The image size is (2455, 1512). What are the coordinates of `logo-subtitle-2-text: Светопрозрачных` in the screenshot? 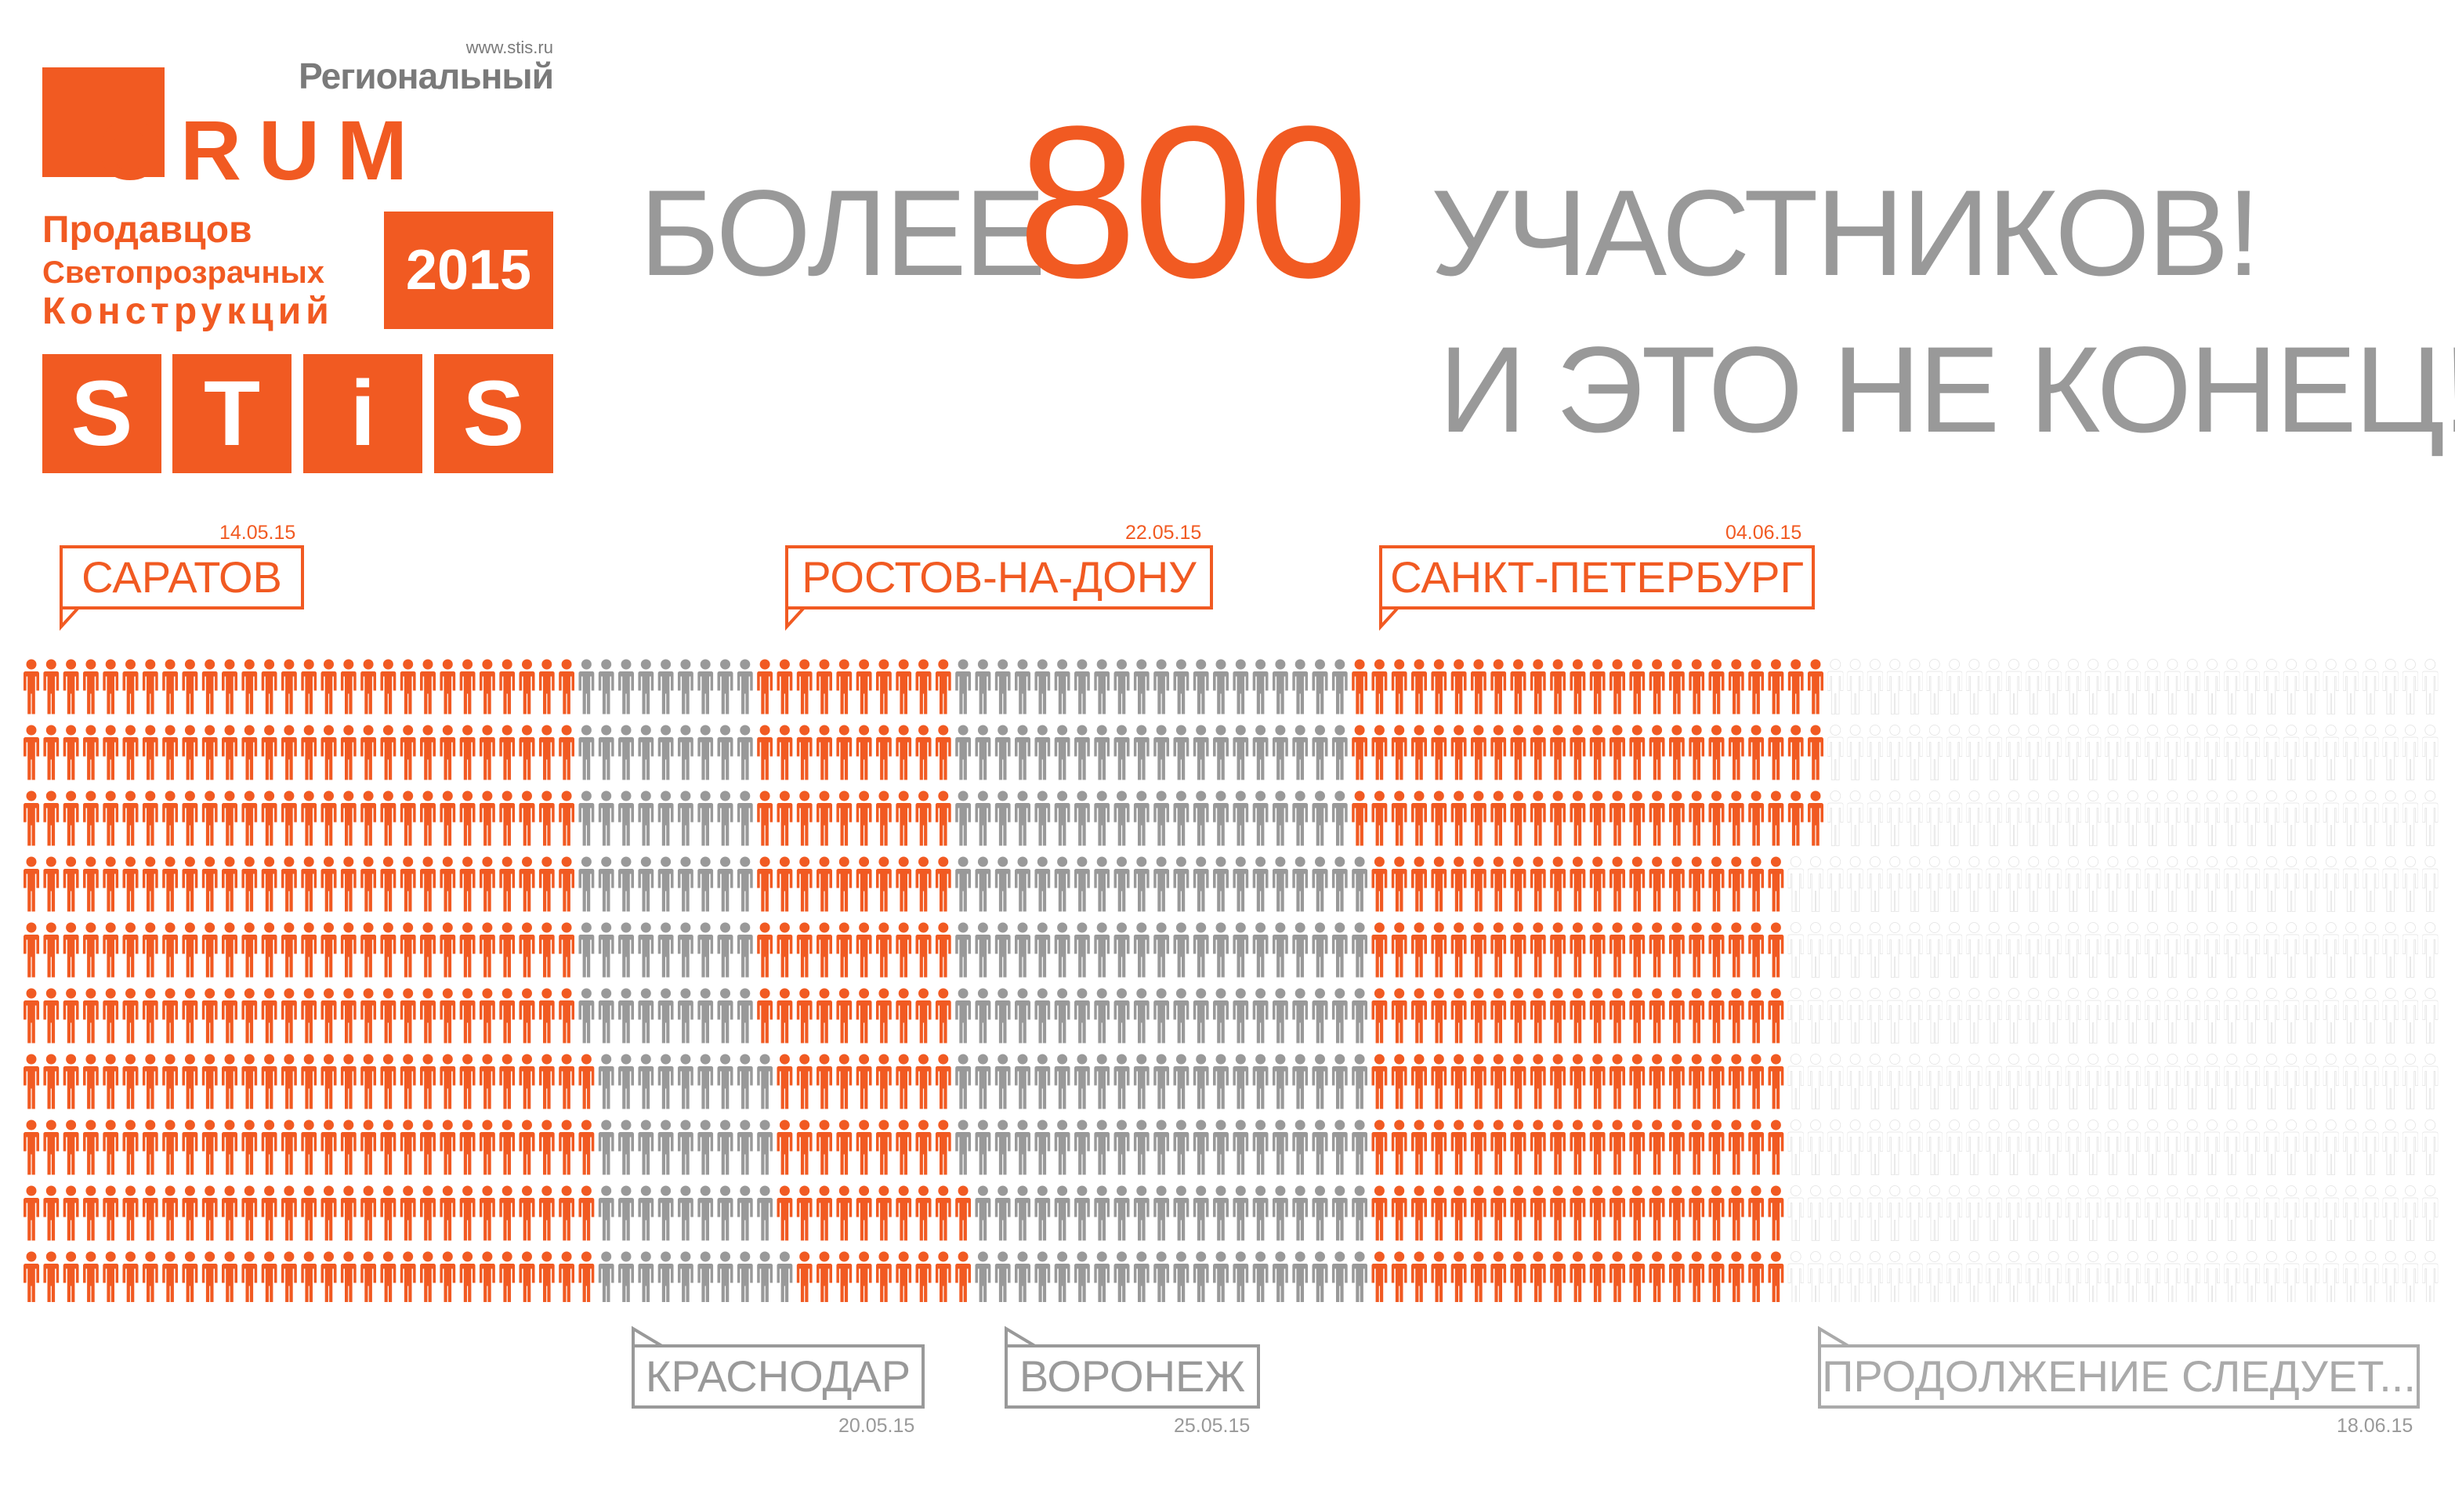 It's located at (183, 273).